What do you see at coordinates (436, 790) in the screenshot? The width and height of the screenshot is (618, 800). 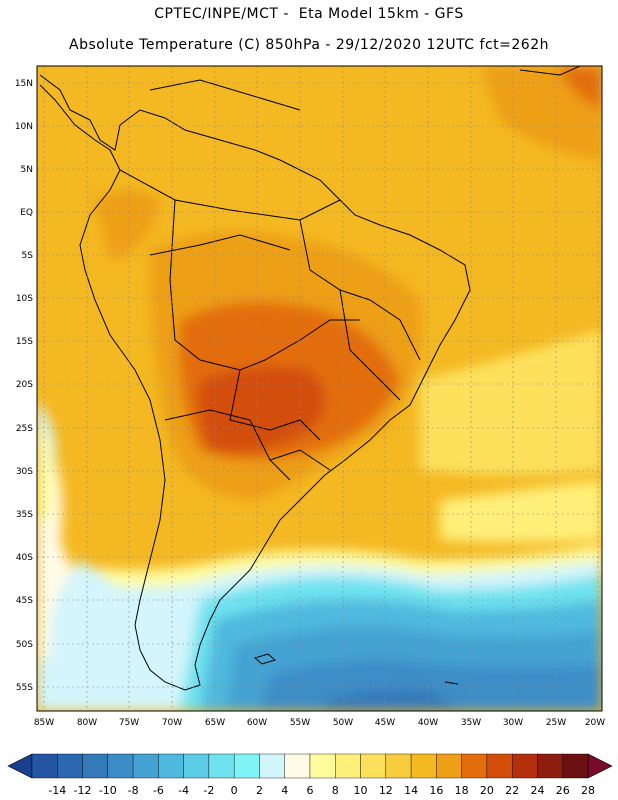 I see `colorbar-tick-label: 16` at bounding box center [436, 790].